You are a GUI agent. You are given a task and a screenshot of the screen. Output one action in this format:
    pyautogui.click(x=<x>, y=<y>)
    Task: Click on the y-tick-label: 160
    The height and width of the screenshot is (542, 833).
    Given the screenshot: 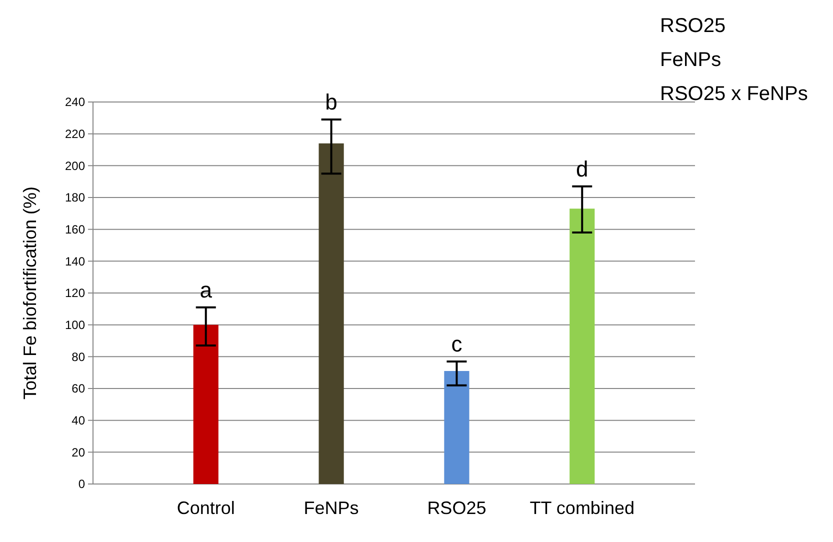 What is the action you would take?
    pyautogui.click(x=75, y=229)
    